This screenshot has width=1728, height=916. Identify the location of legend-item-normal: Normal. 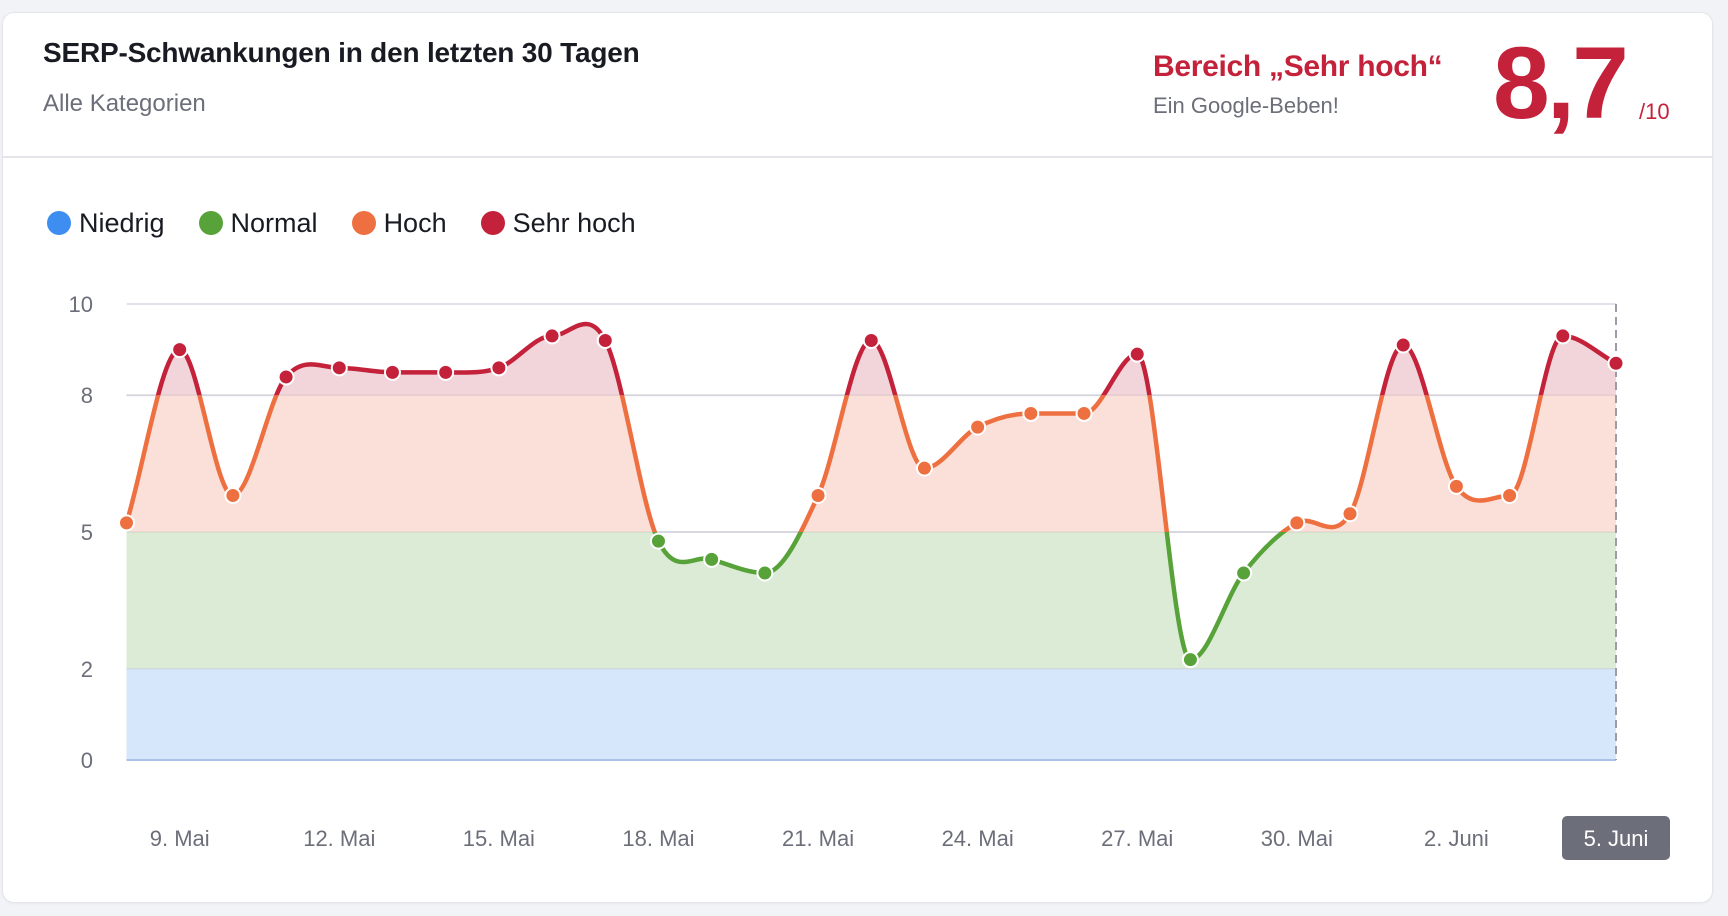
(258, 223).